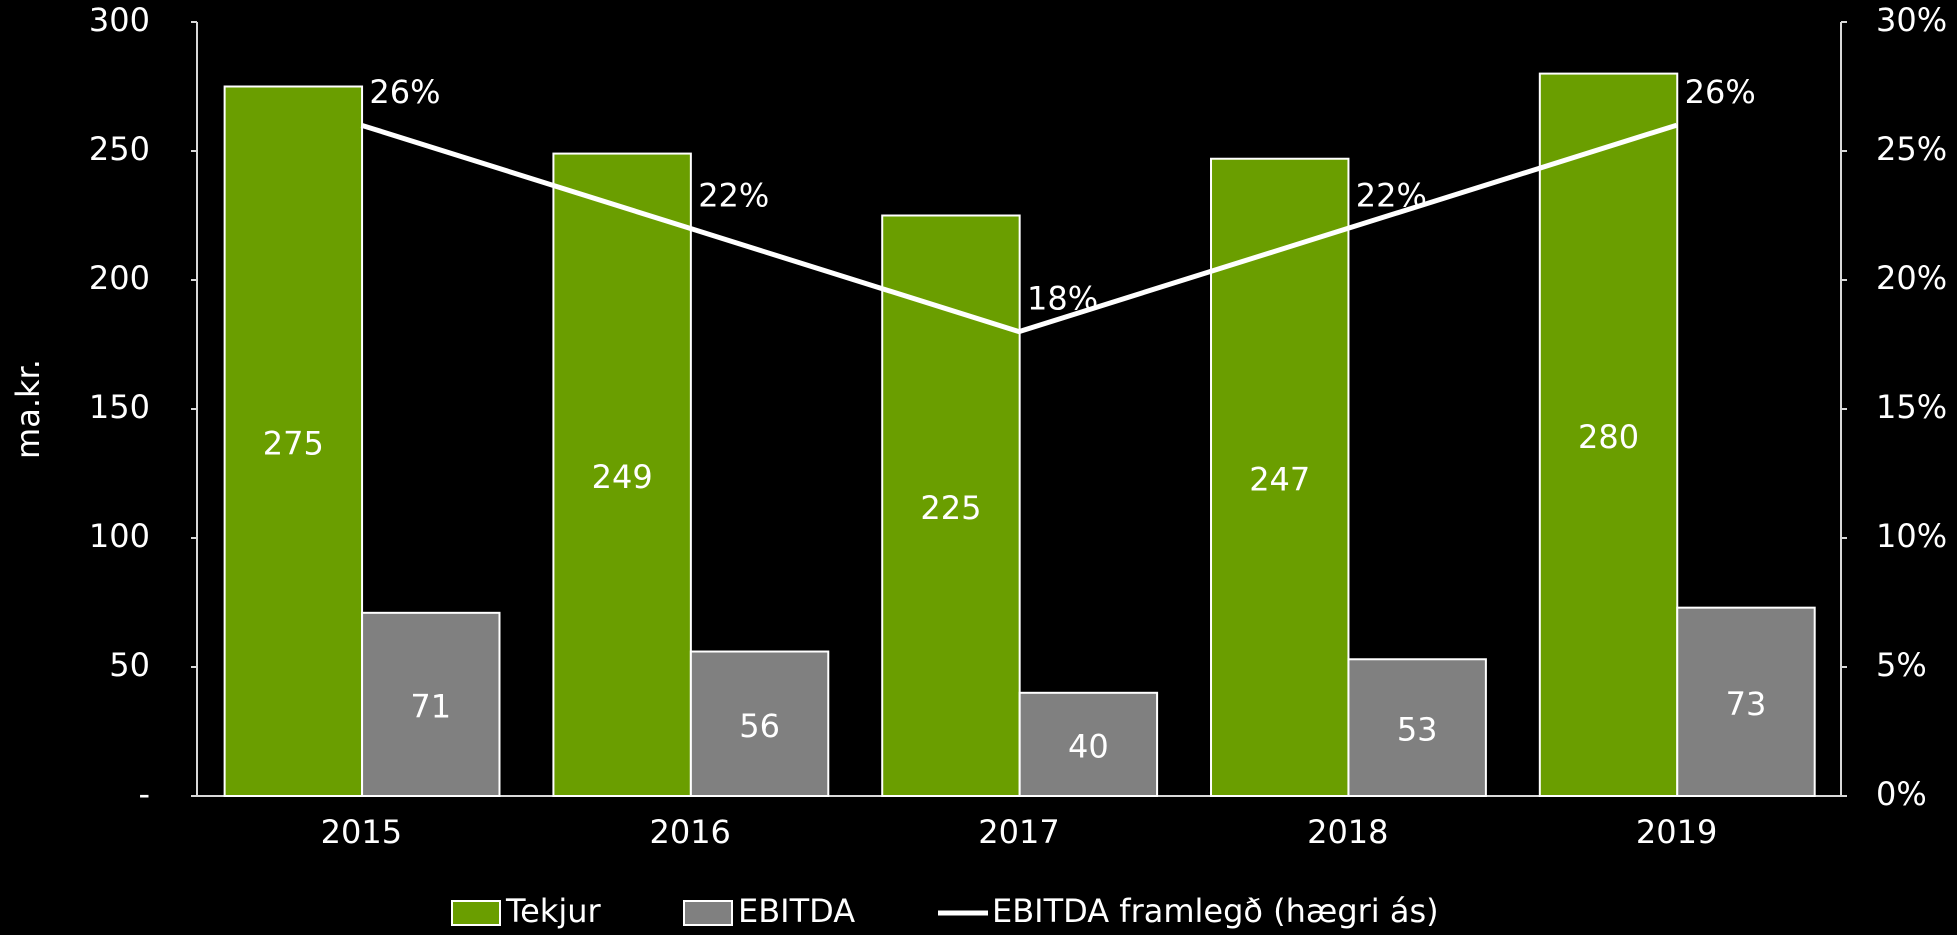  What do you see at coordinates (1676, 832) in the screenshot?
I see `x-tick-label: 2019` at bounding box center [1676, 832].